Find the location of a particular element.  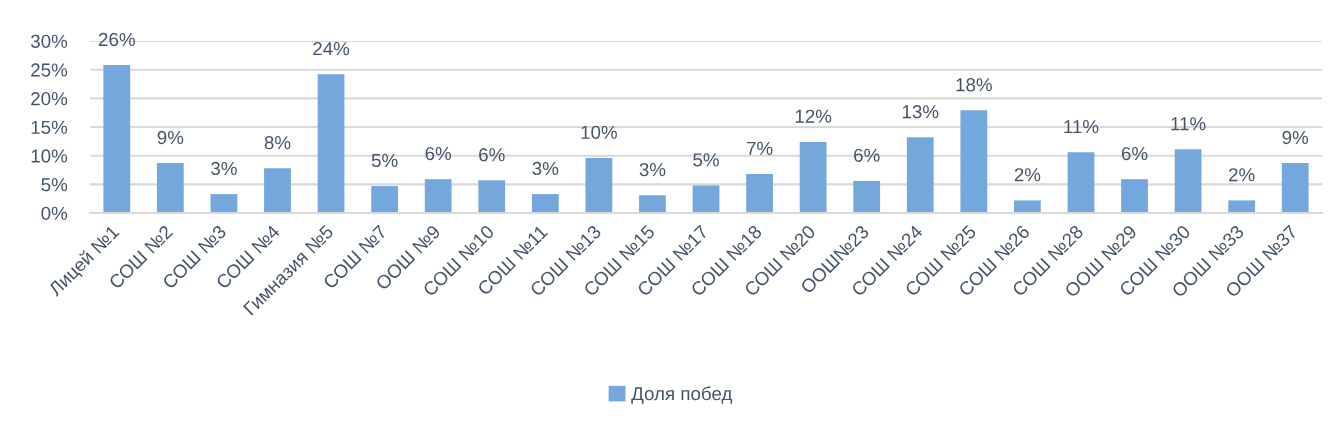

data-label: 26% is located at coordinates (116, 39).